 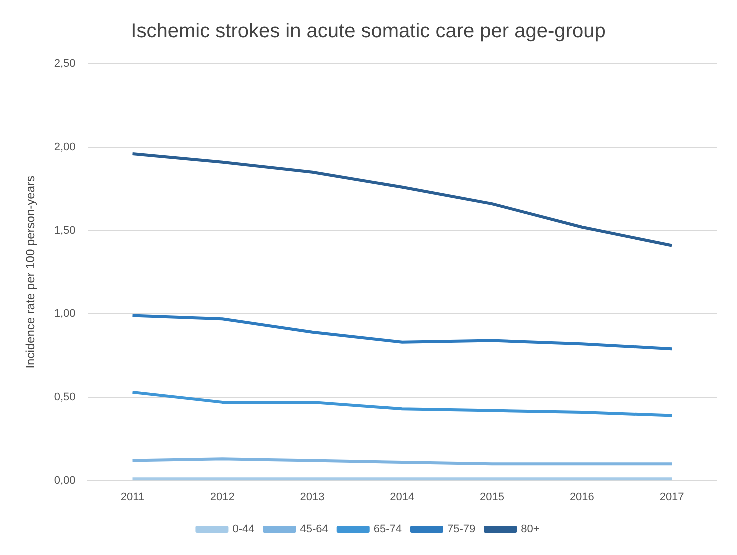 I want to click on legend-label: 0-44, so click(x=243, y=530).